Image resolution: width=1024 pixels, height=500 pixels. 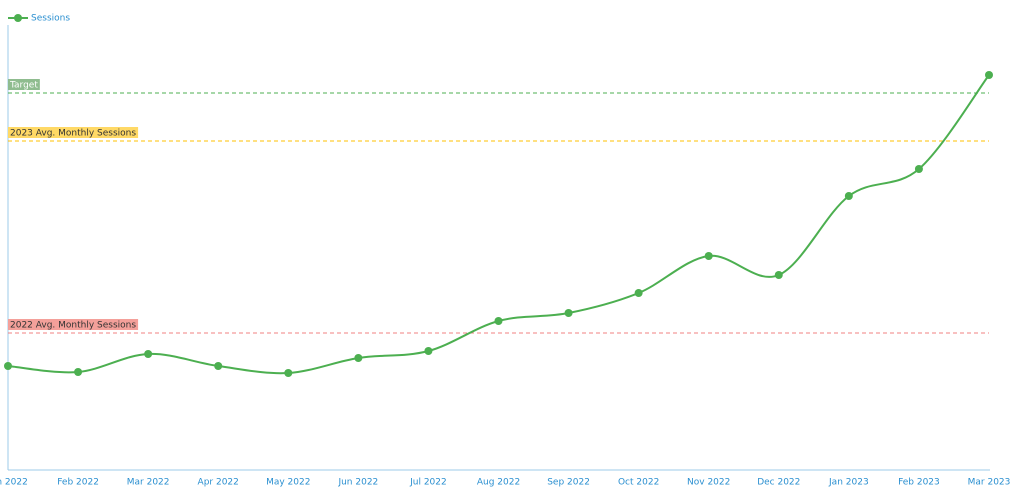 What do you see at coordinates (778, 483) in the screenshot?
I see `x-tick-label: Dec 2022` at bounding box center [778, 483].